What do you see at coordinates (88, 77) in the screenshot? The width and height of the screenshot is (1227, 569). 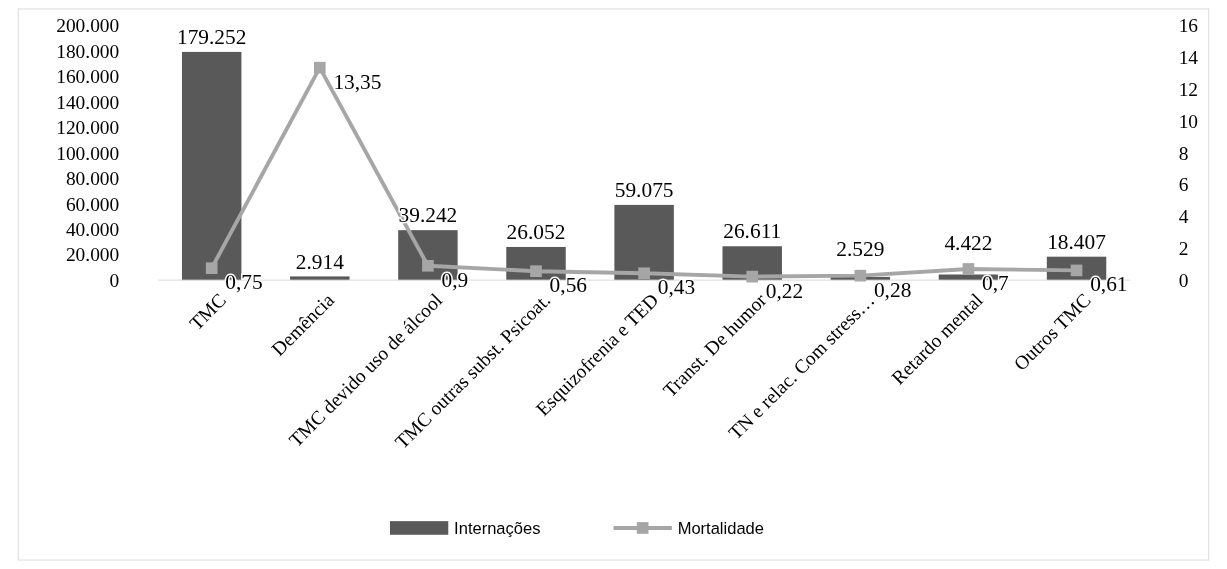 I see `y-tick-label: 160.000` at bounding box center [88, 77].